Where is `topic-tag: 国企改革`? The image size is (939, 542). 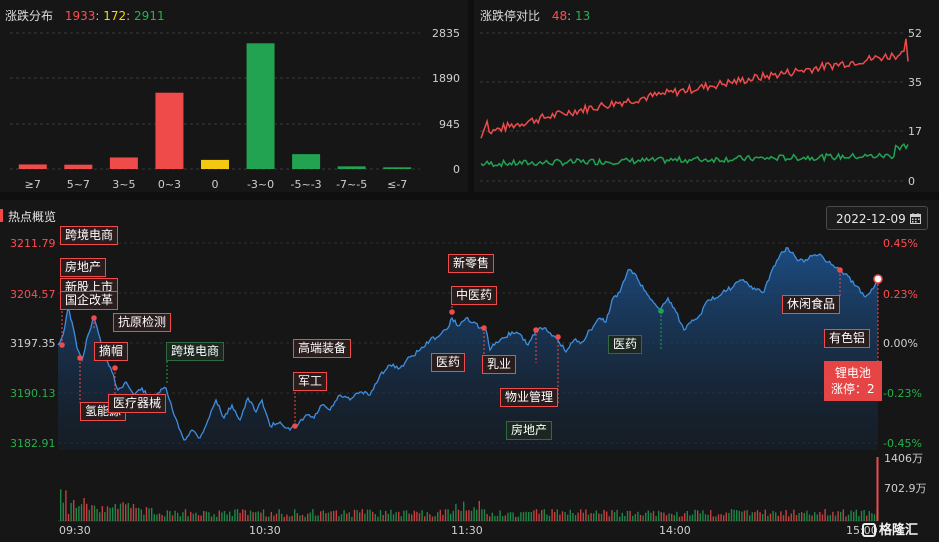
topic-tag: 国企改革 is located at coordinates (89, 300).